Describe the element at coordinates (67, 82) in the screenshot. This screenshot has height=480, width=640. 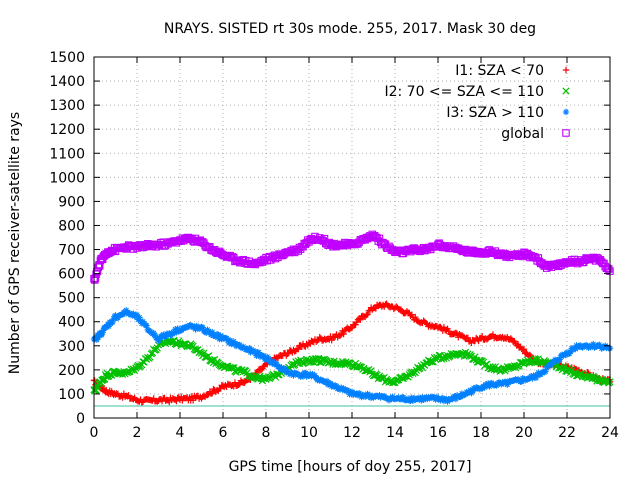
I see `y-tick-label: 1400` at that location.